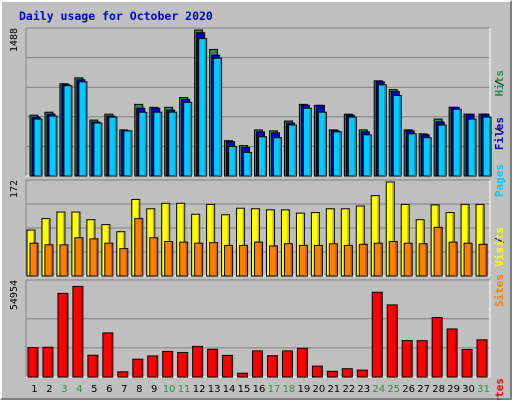 The image size is (512, 400). I want to click on x-tick-label: 23, so click(363, 389).